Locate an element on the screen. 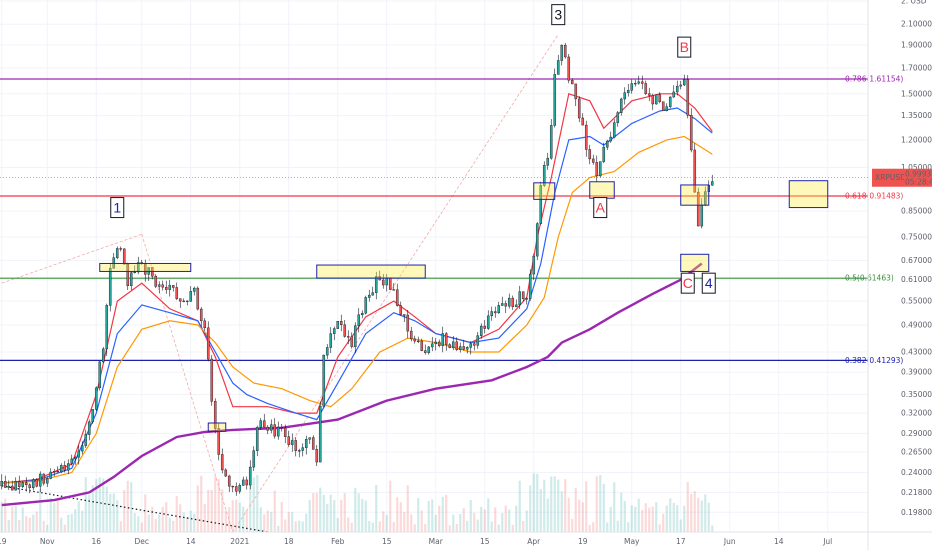 This screenshot has height=550, width=932. price-tick-label: 2.10000 is located at coordinates (916, 24).